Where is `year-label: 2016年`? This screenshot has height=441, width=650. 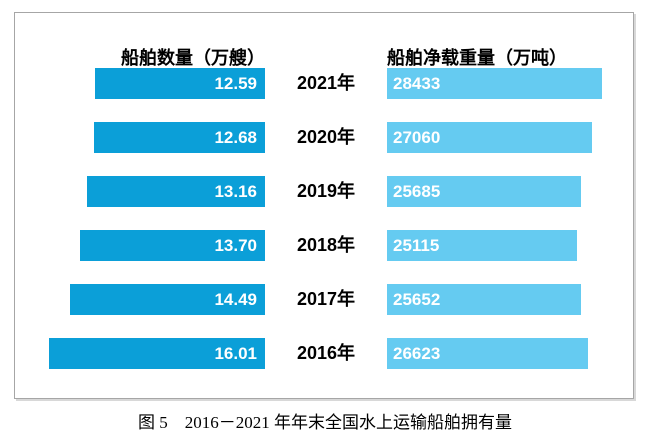 year-label: 2016年 is located at coordinates (326, 353).